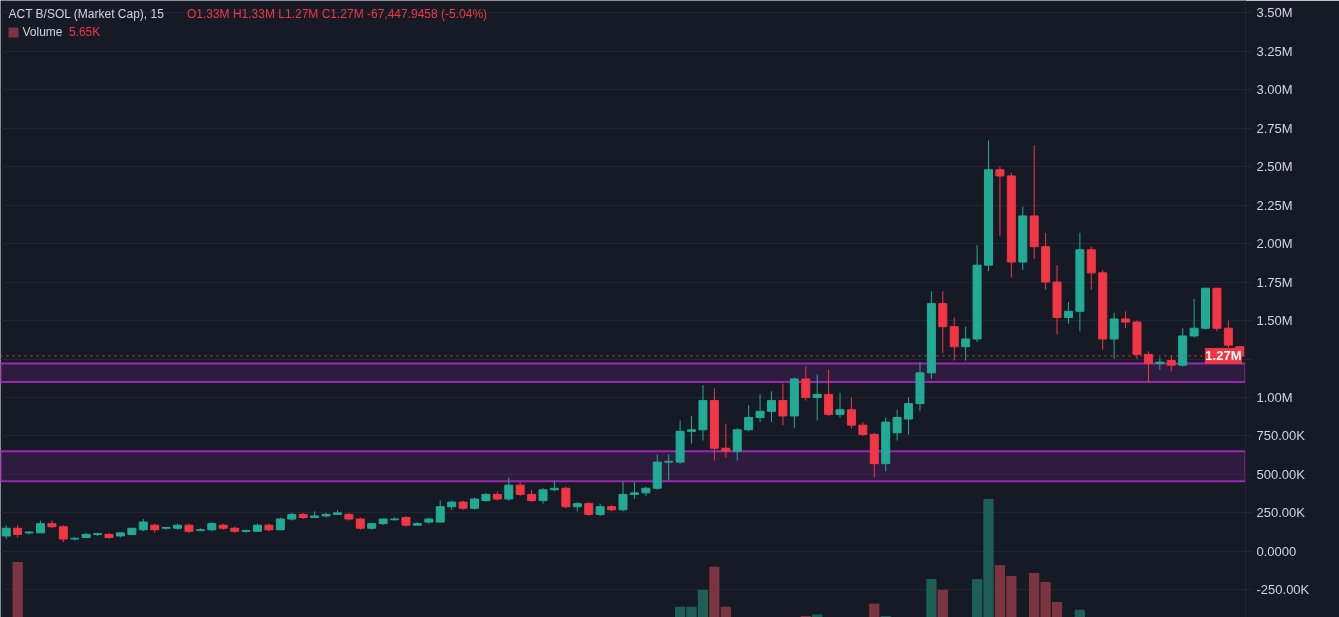 Image resolution: width=1339 pixels, height=617 pixels. Describe the element at coordinates (337, 13) in the screenshot. I see `annotation: O1.33M H1.33M L1.27M C1.27M -67,447.9458 (-5.04%)` at that location.